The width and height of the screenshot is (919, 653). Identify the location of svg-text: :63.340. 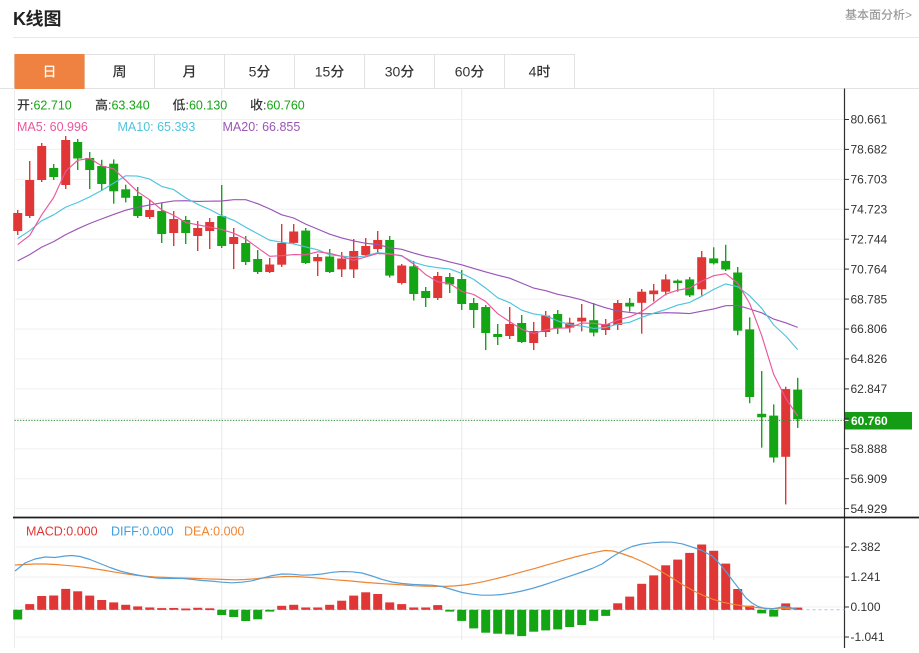
(129, 106).